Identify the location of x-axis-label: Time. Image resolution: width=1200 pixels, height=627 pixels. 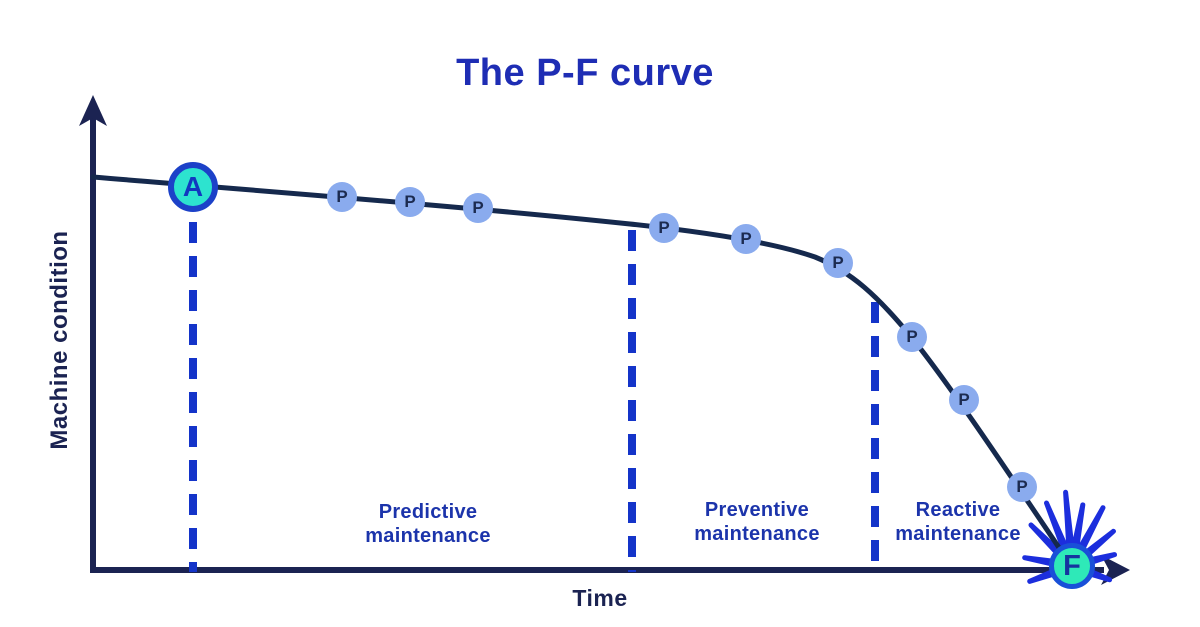
(600, 598).